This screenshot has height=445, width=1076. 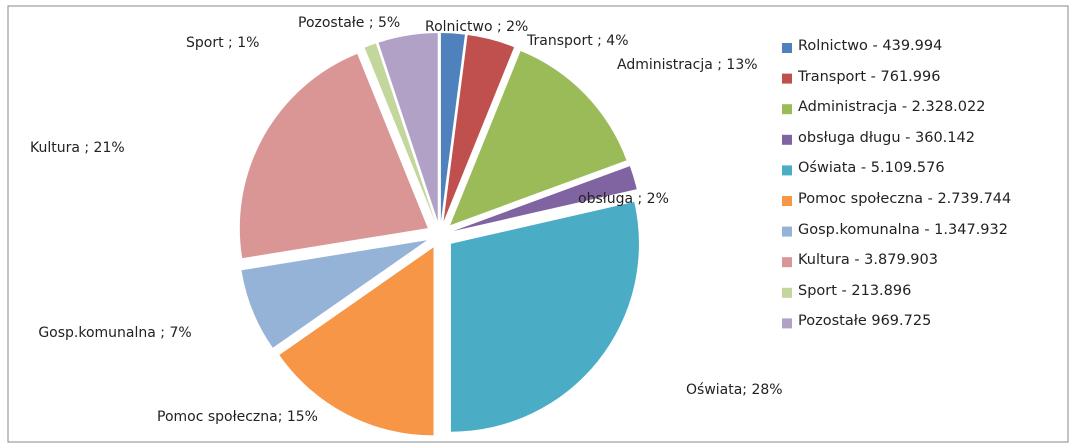 What do you see at coordinates (868, 260) in the screenshot?
I see `legend-entry: Kultura - 3.879.903` at bounding box center [868, 260].